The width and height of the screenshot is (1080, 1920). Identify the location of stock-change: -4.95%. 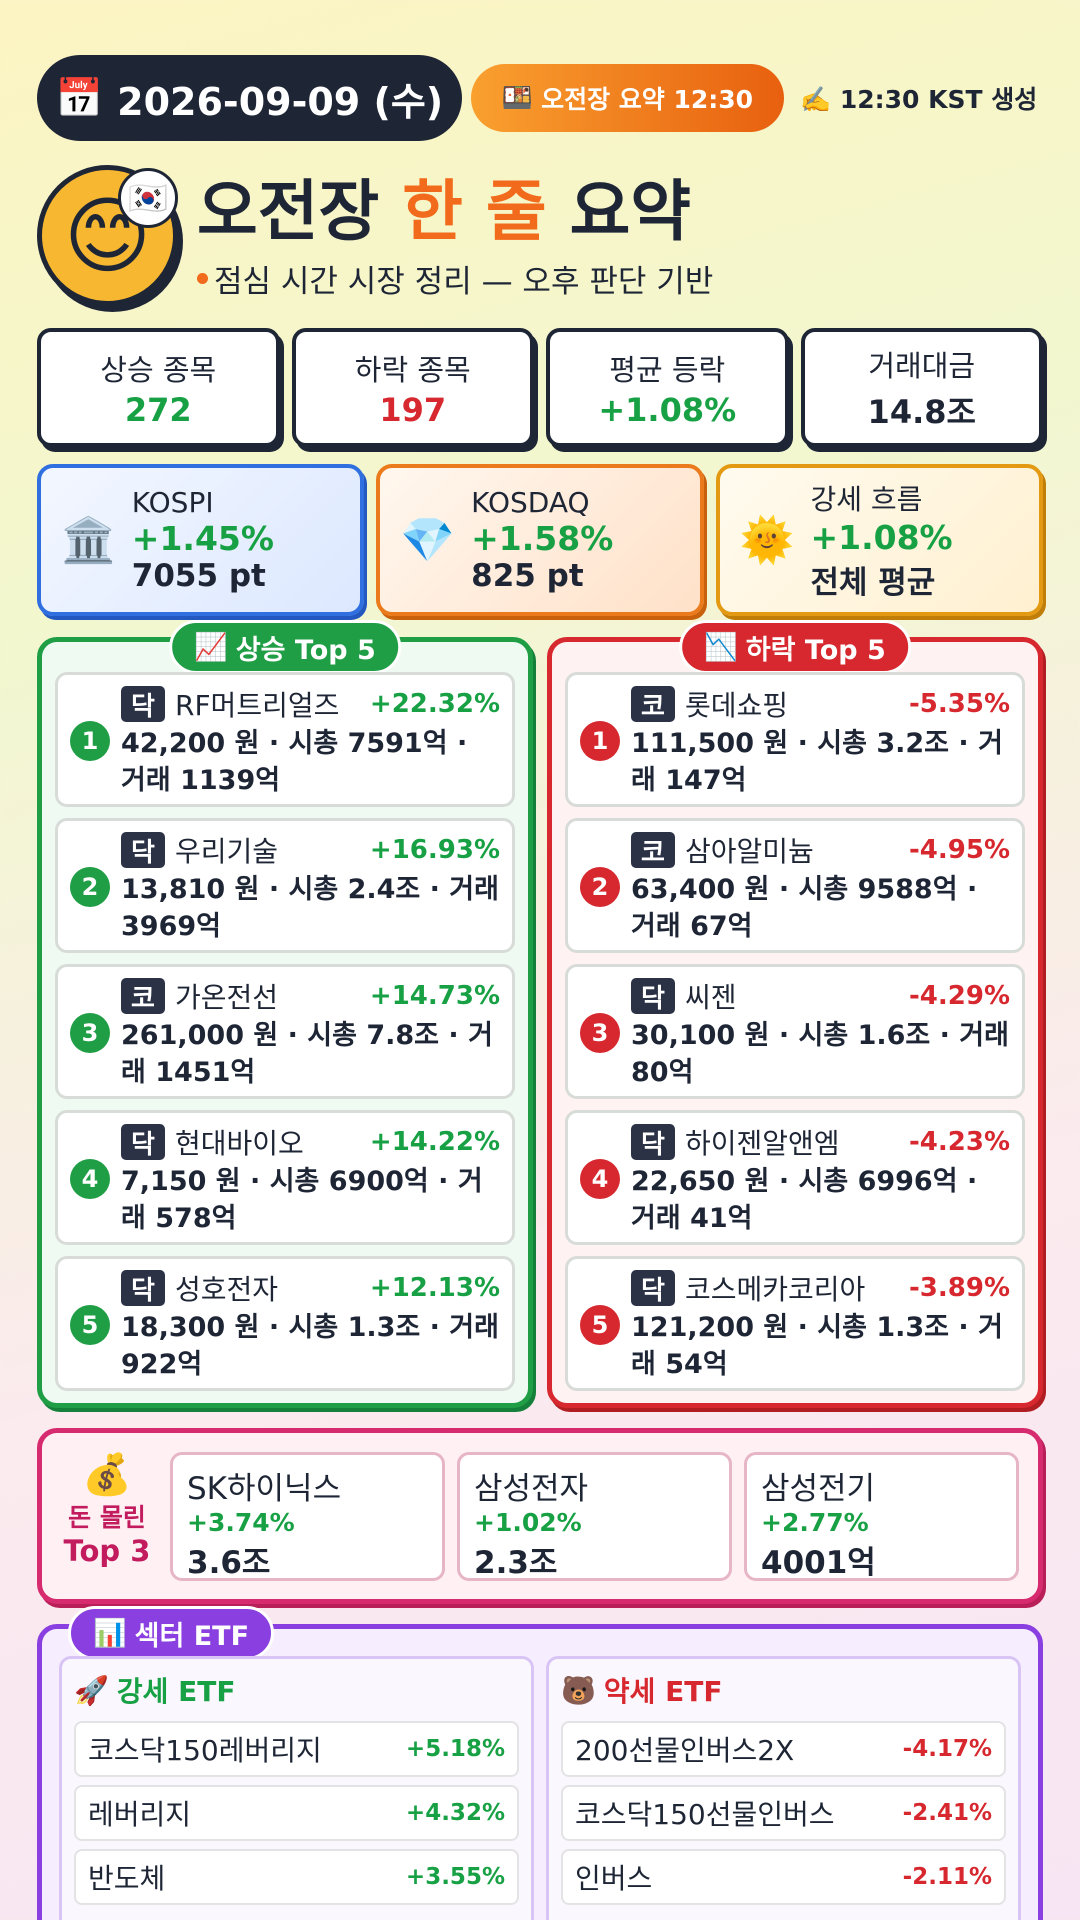
(959, 850).